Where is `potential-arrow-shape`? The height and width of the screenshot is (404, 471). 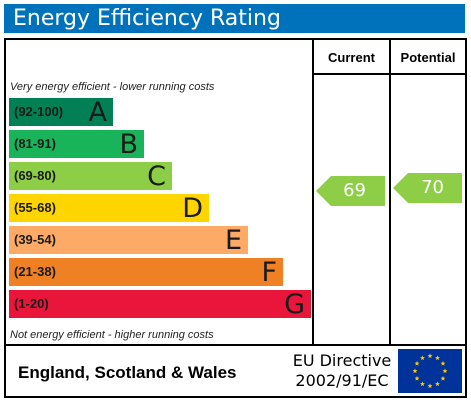
potential-arrow-shape is located at coordinates (427, 188).